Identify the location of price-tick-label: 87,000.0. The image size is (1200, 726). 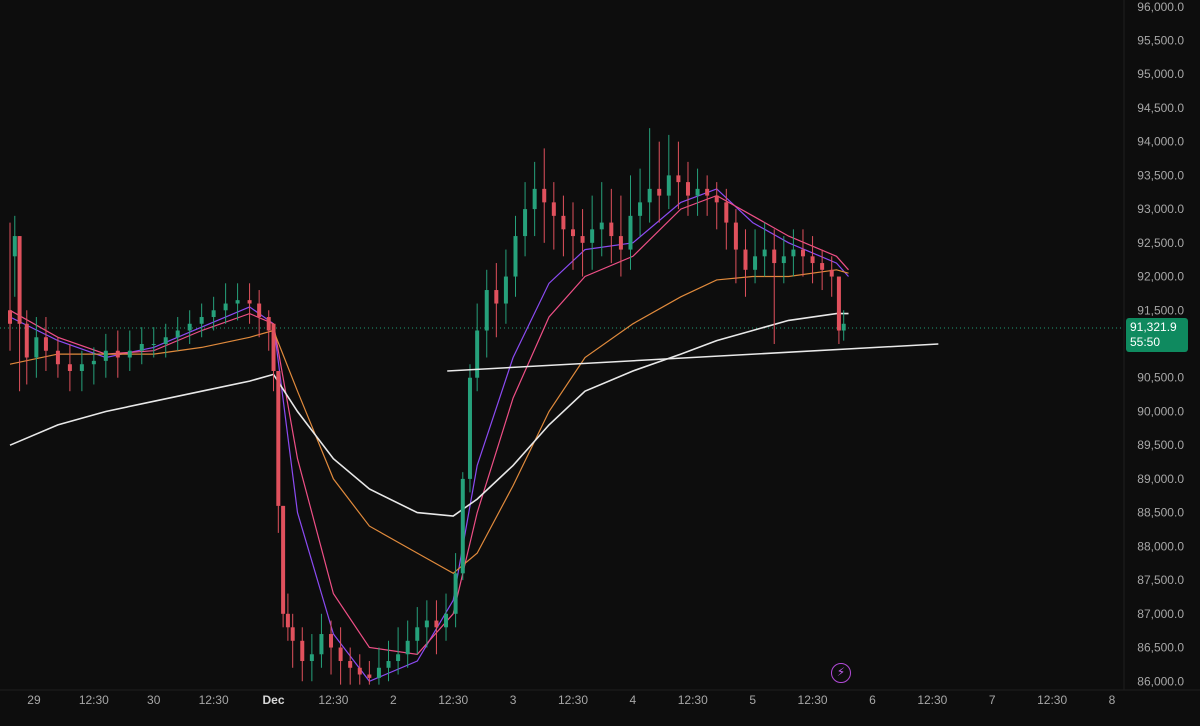
(1160, 614).